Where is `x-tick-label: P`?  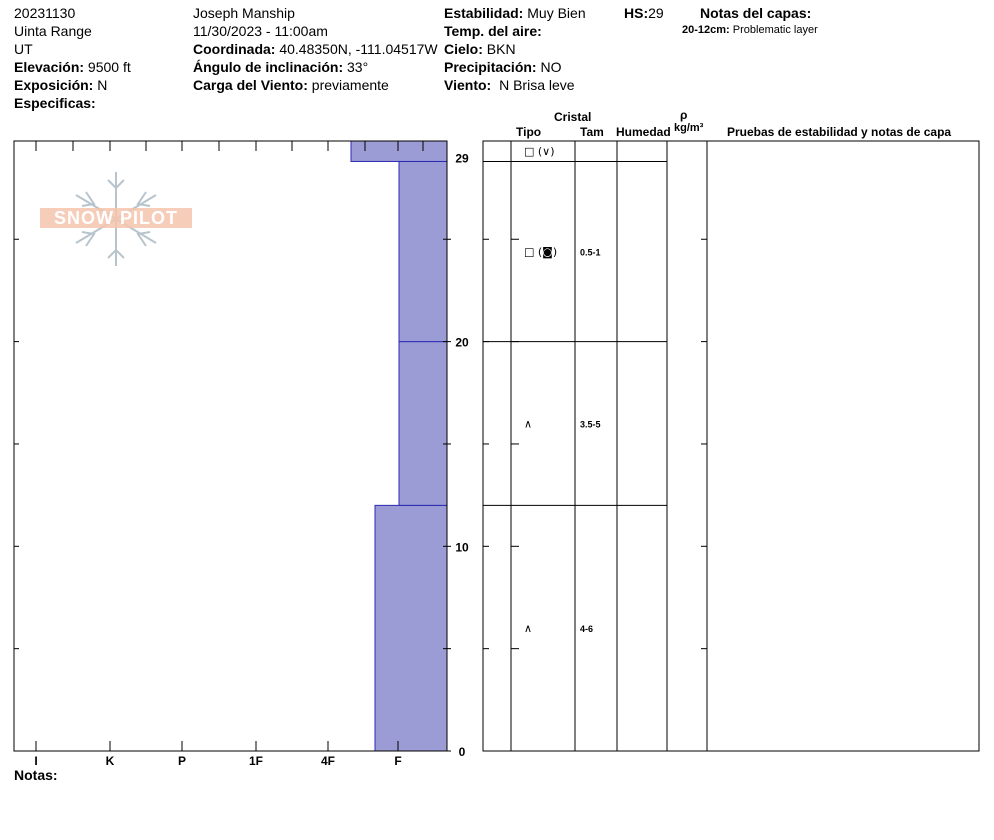
x-tick-label: P is located at coordinates (182, 761).